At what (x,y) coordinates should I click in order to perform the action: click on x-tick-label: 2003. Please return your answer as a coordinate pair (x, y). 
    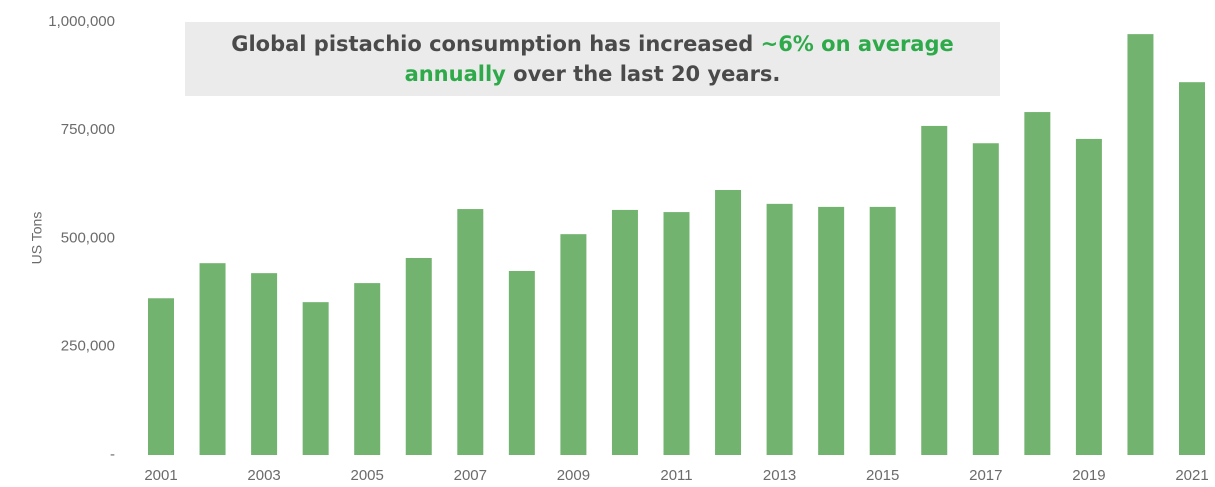
    Looking at the image, I should click on (263, 475).